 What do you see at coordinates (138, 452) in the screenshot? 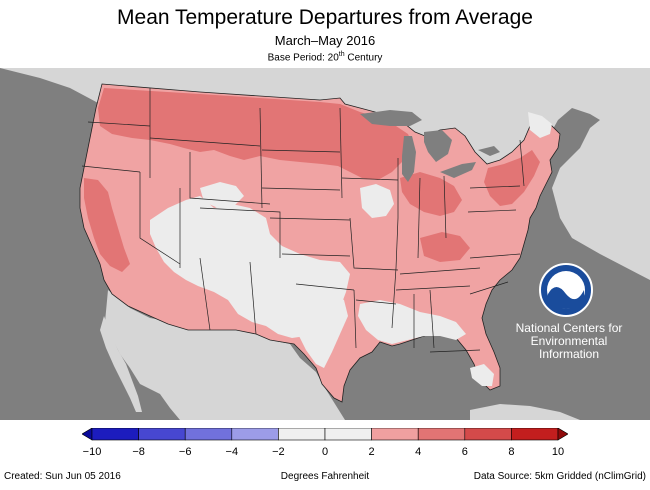
I see `legend-tick-label: −8` at bounding box center [138, 452].